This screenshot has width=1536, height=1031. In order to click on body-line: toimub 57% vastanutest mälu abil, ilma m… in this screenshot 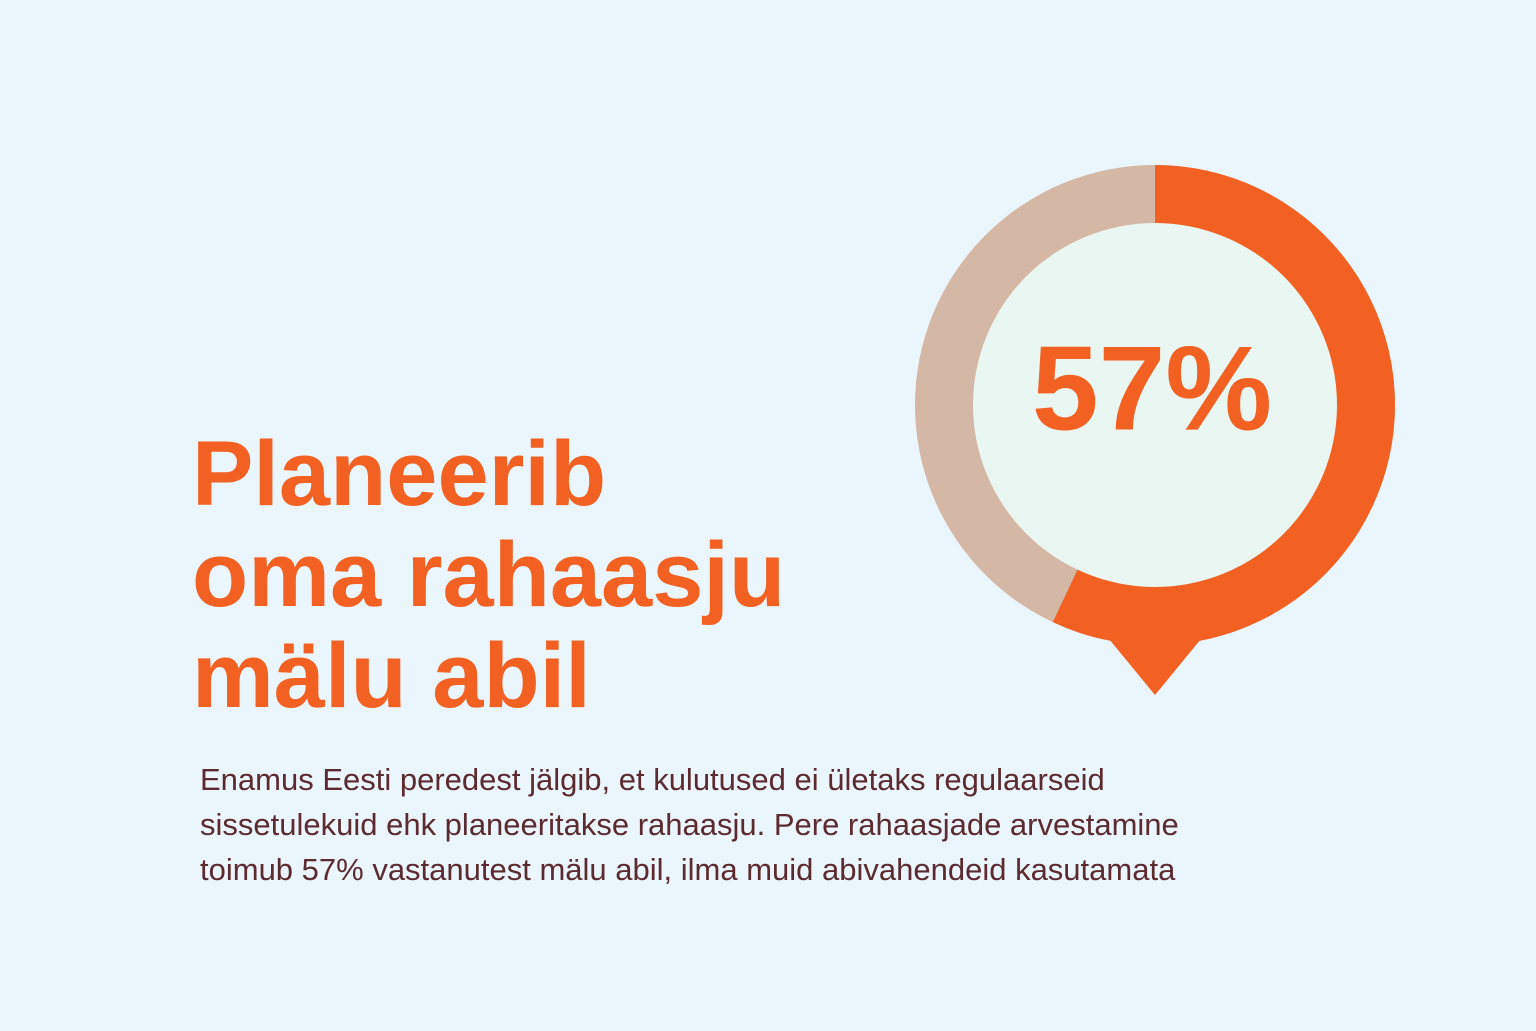, I will do `click(688, 869)`.